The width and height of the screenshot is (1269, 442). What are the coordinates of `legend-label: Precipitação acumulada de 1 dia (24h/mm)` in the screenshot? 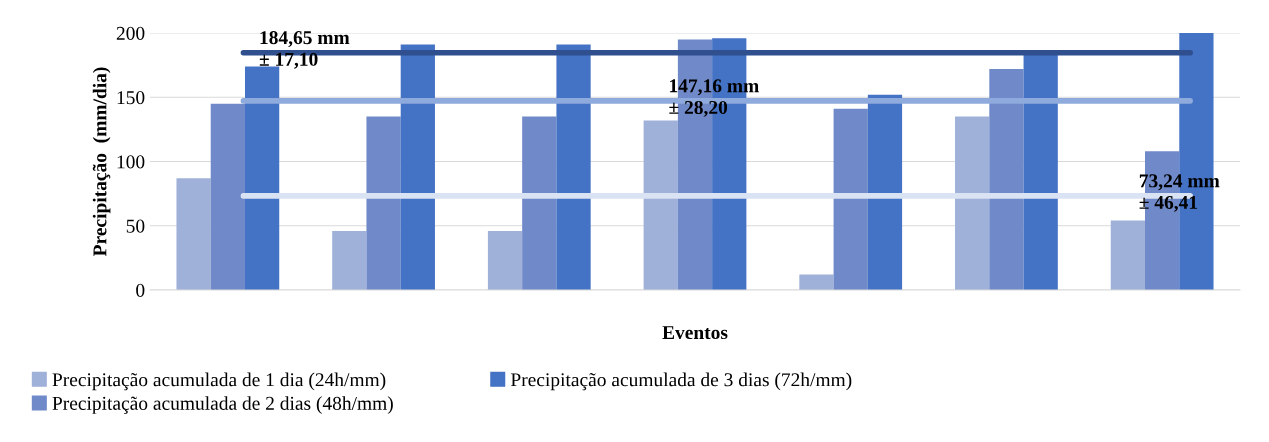 It's located at (219, 381).